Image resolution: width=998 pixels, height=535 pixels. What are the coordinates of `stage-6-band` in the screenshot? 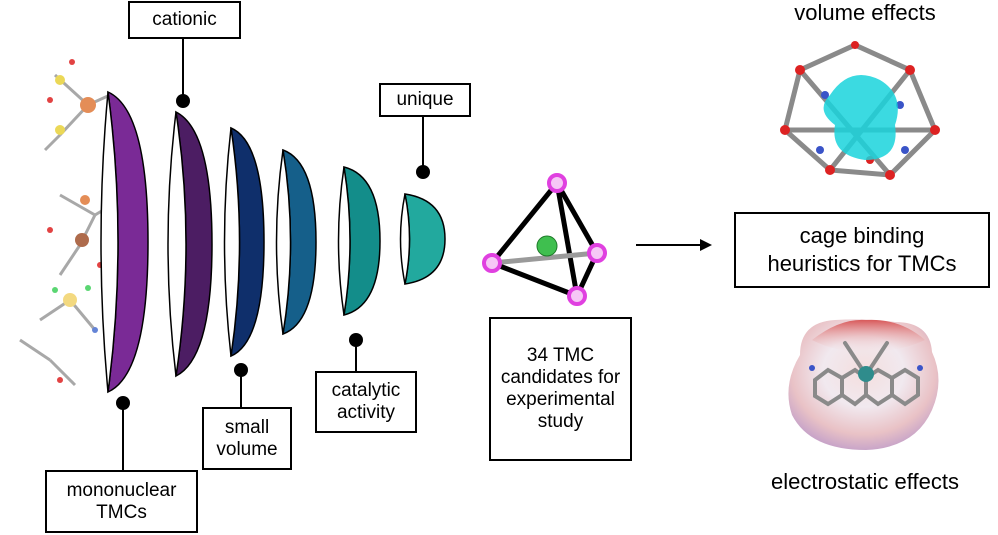 It's located at (425, 239).